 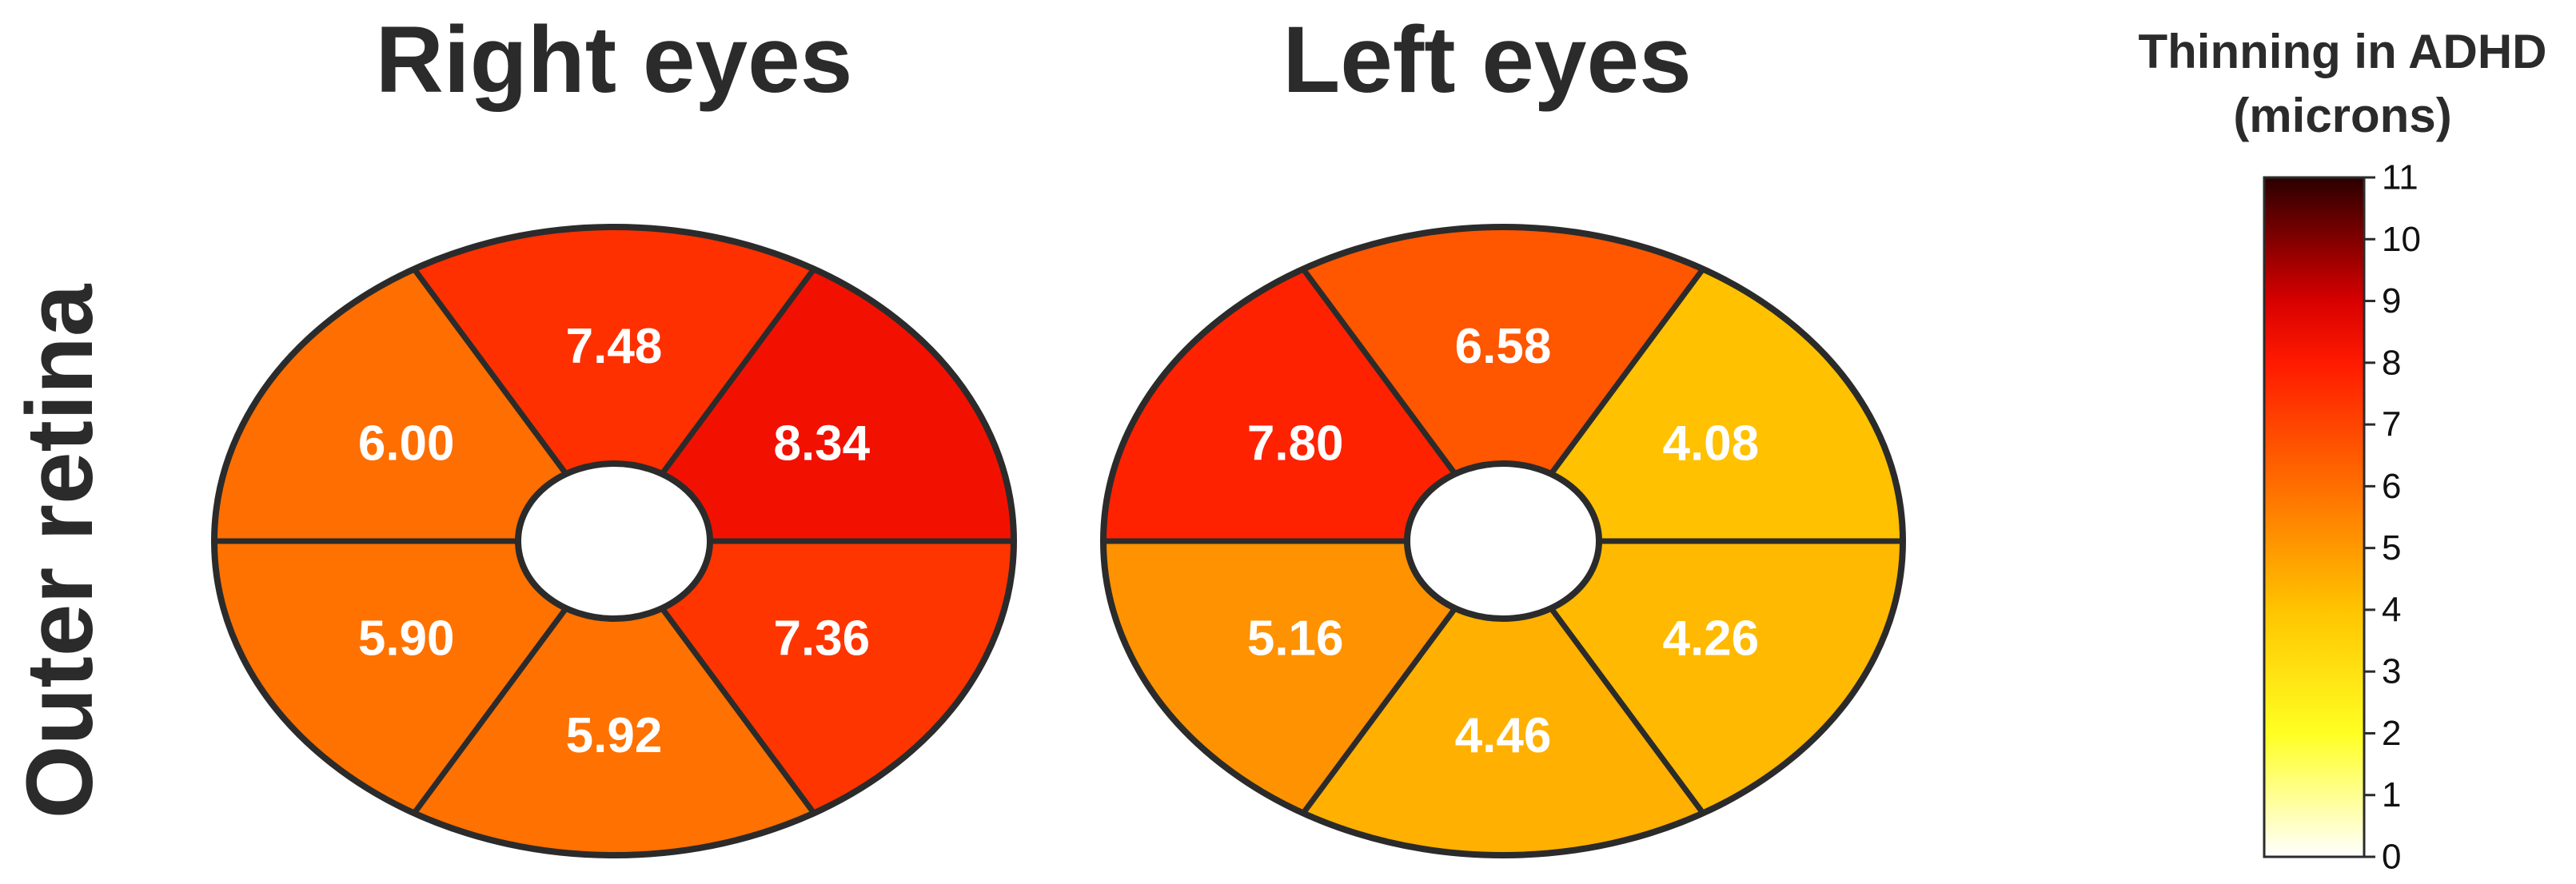 What do you see at coordinates (1487, 60) in the screenshot?
I see `panel-title-left-eyes: Left eyes` at bounding box center [1487, 60].